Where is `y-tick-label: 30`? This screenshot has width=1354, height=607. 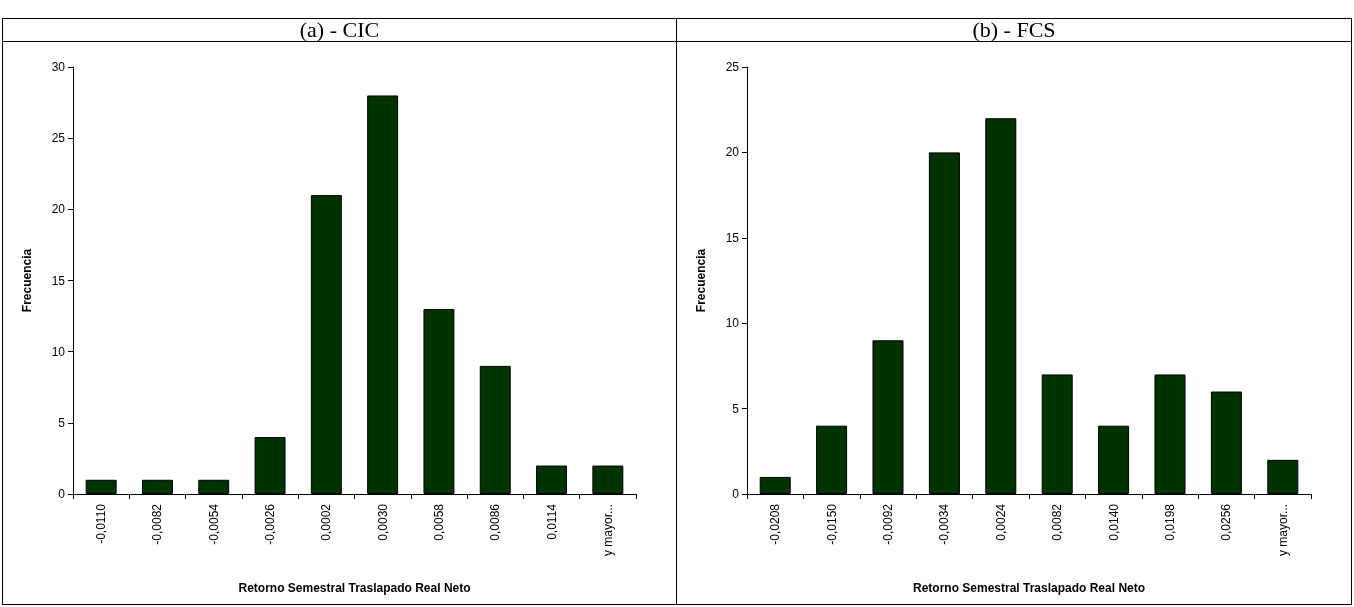 y-tick-label: 30 is located at coordinates (58, 67).